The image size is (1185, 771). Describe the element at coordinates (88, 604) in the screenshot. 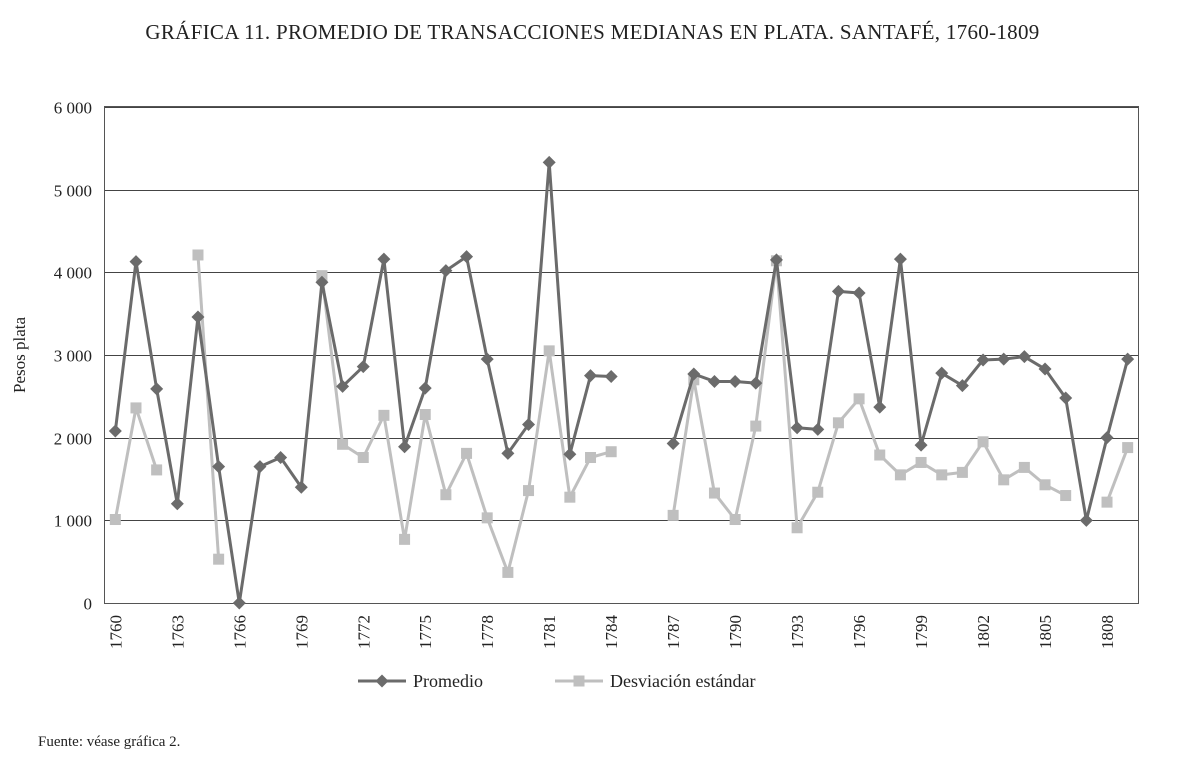

I see `y-tick-label: 0` at that location.